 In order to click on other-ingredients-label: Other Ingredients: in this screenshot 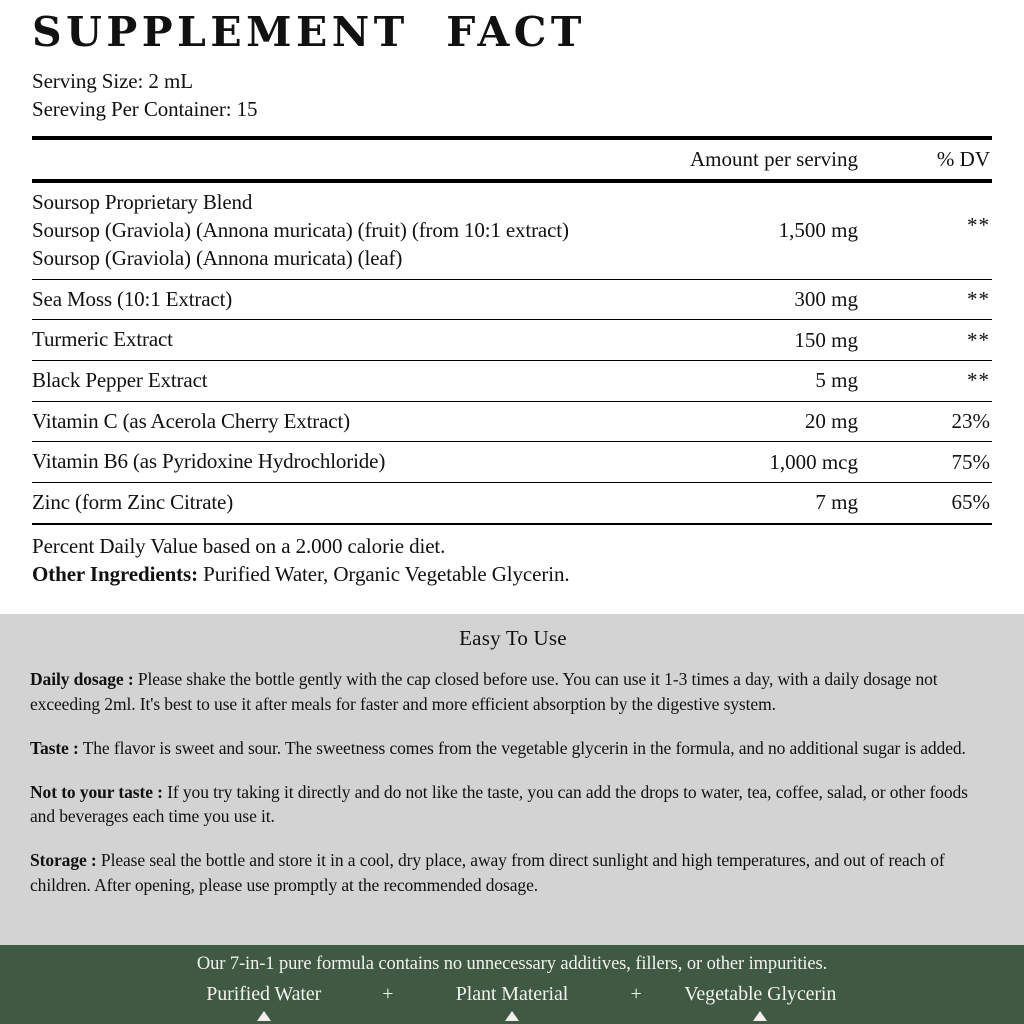, I will do `click(115, 573)`.